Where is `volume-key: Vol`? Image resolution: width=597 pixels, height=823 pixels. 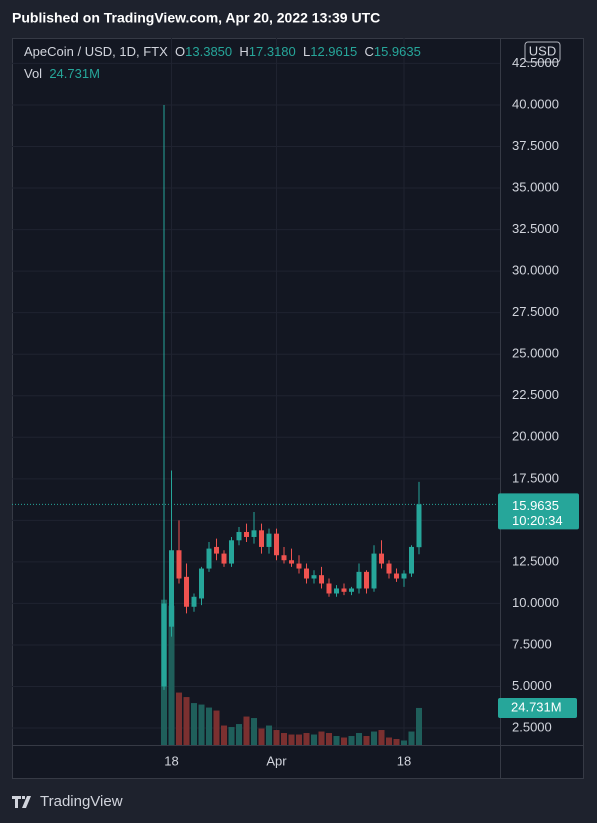
volume-key: Vol is located at coordinates (33, 73).